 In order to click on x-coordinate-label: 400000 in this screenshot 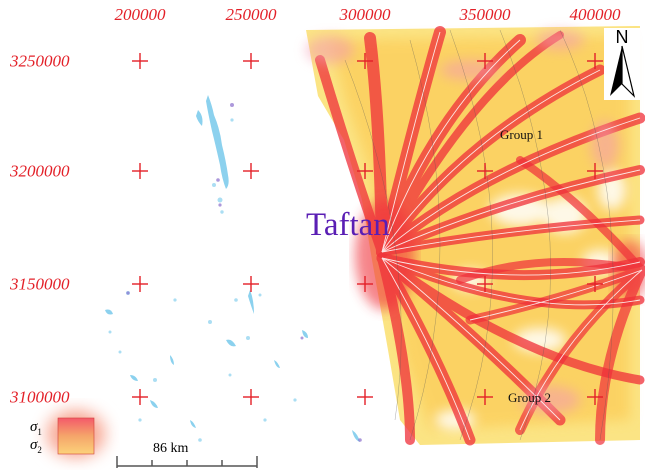, I will do `click(595, 14)`.